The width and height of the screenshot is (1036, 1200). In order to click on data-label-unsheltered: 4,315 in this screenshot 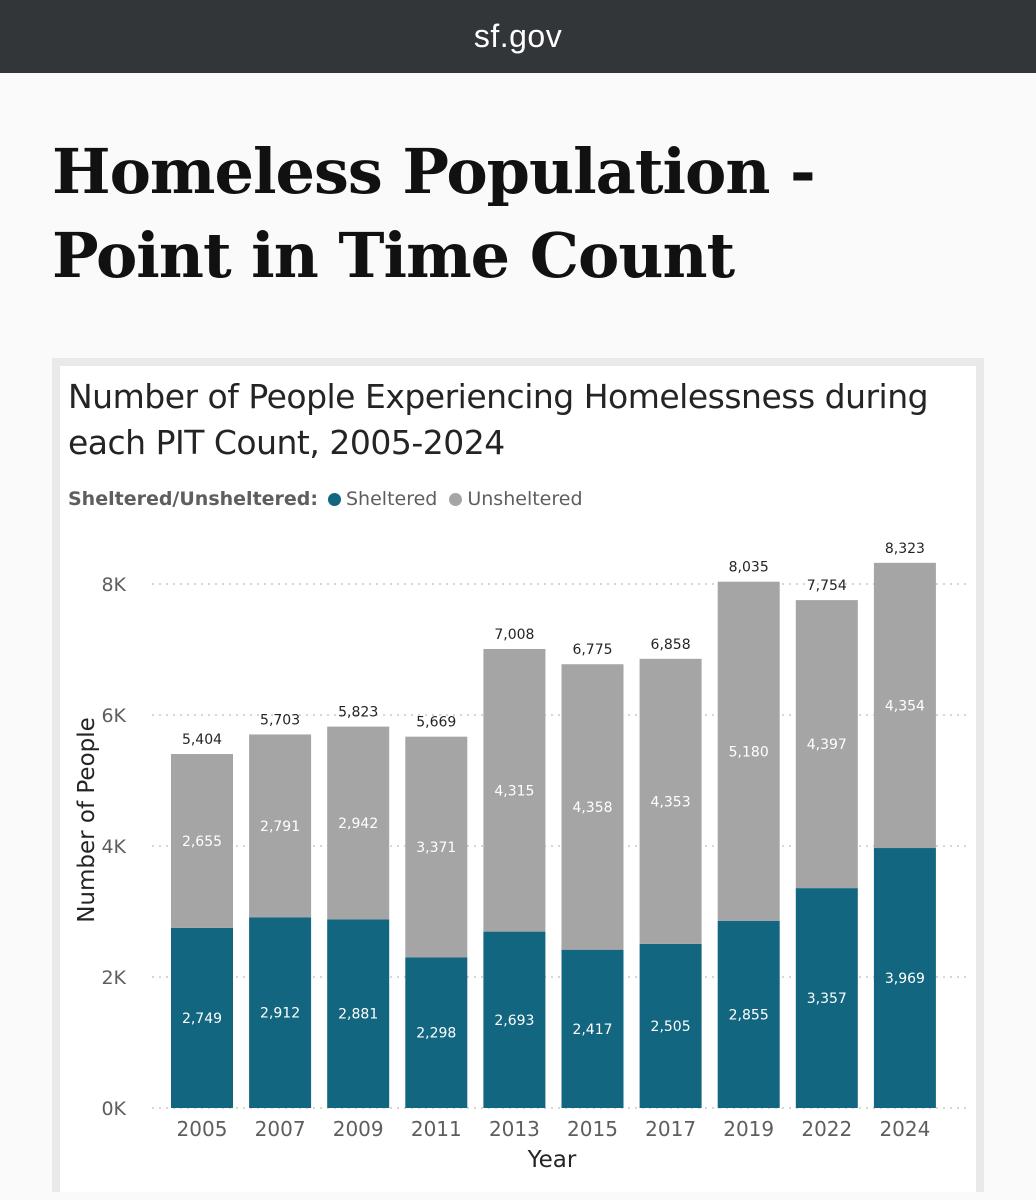, I will do `click(514, 791)`.